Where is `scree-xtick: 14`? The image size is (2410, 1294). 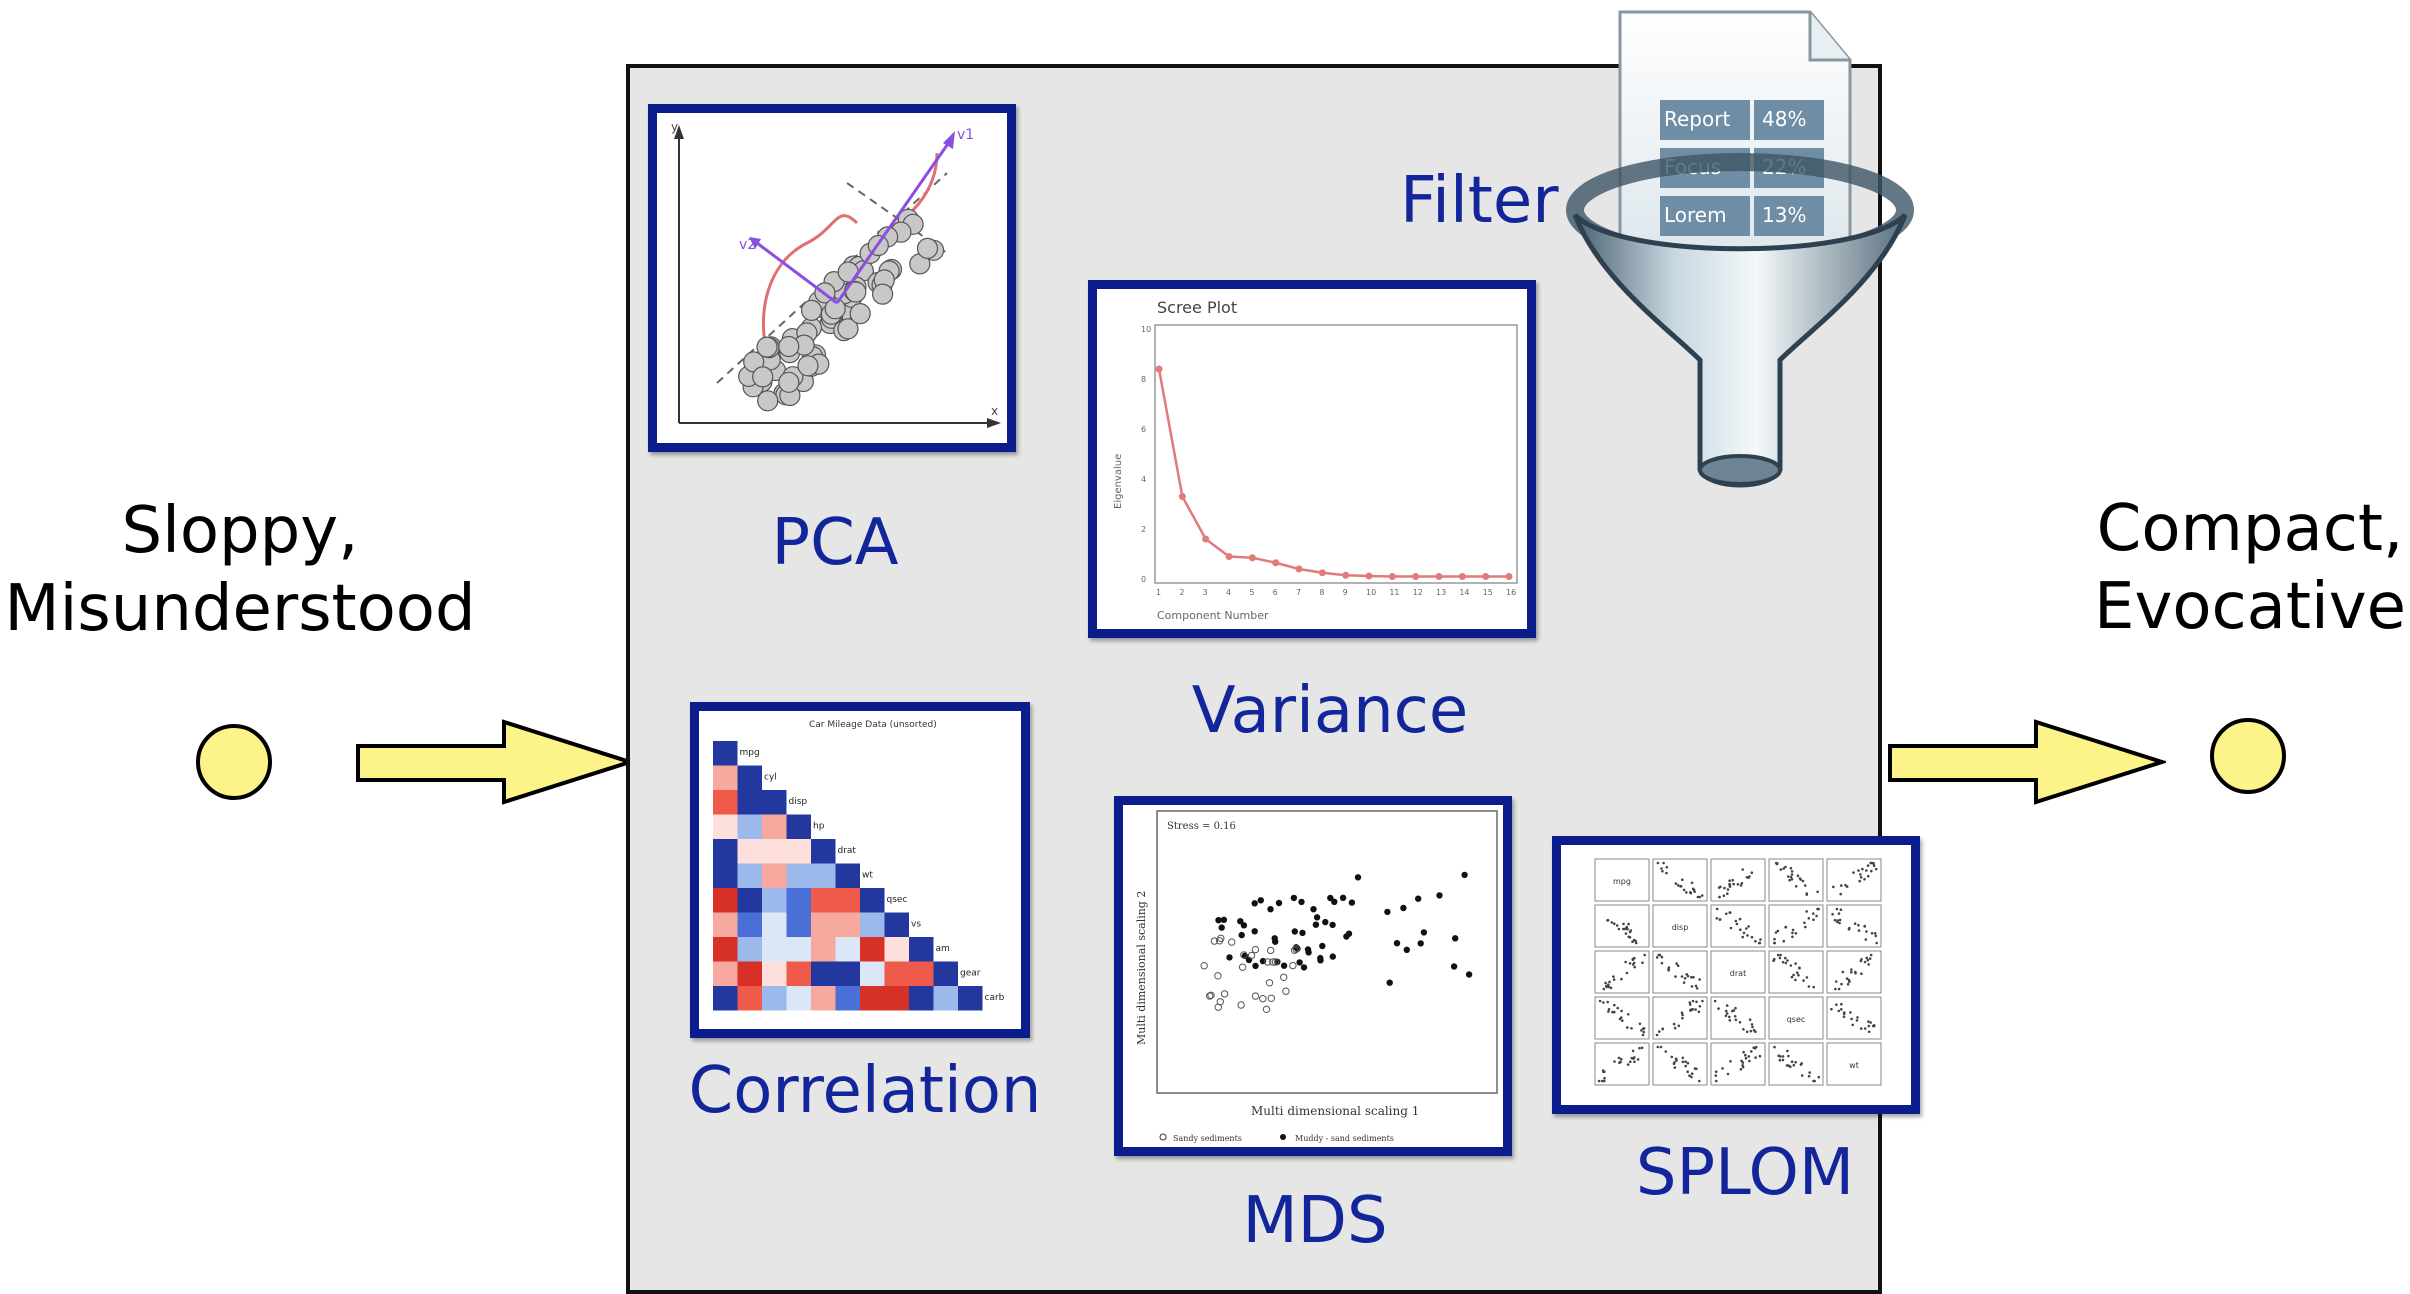 scree-xtick: 14 is located at coordinates (1464, 592).